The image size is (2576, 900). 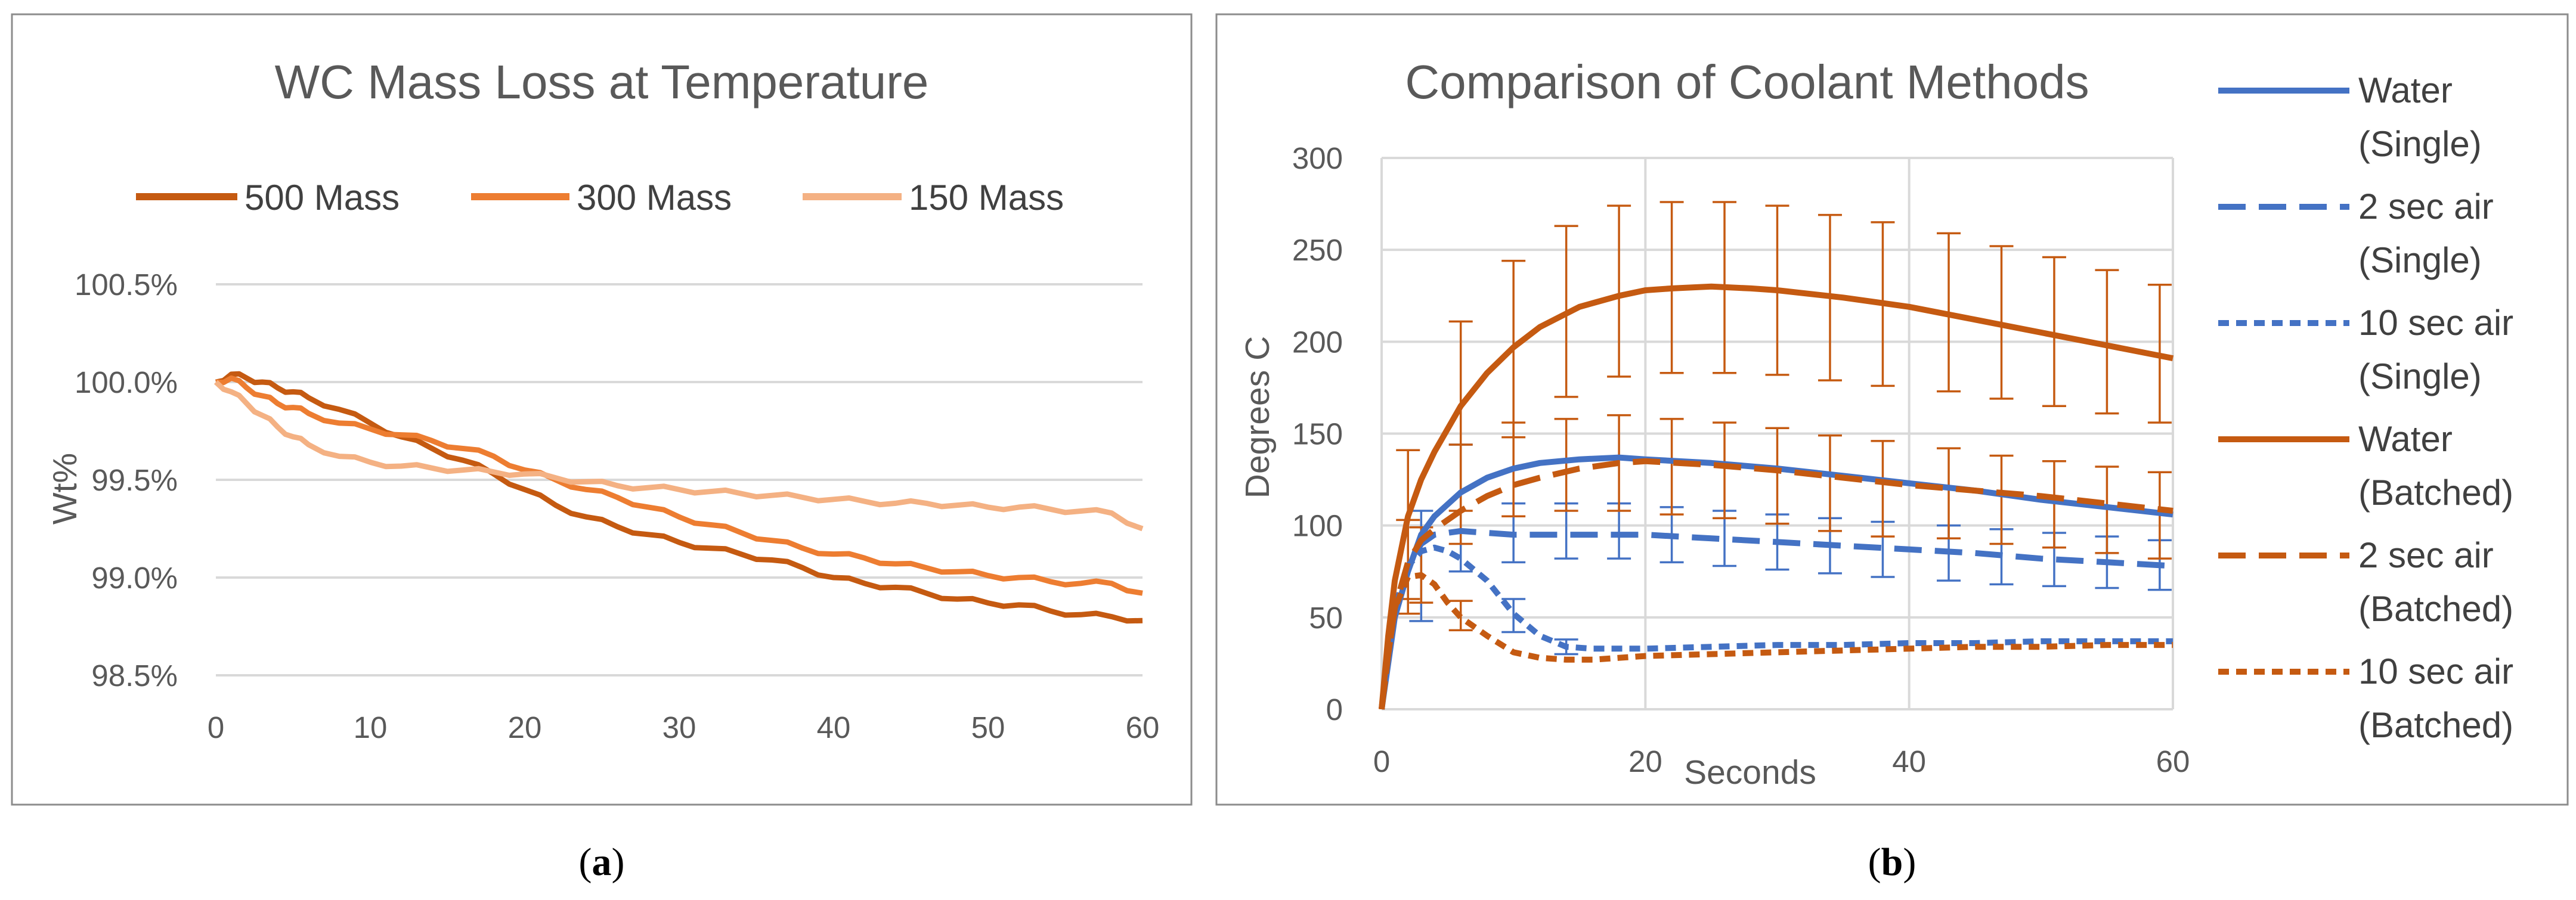 What do you see at coordinates (322, 198) in the screenshot?
I see `legend-label-500-mass: 500 Mass` at bounding box center [322, 198].